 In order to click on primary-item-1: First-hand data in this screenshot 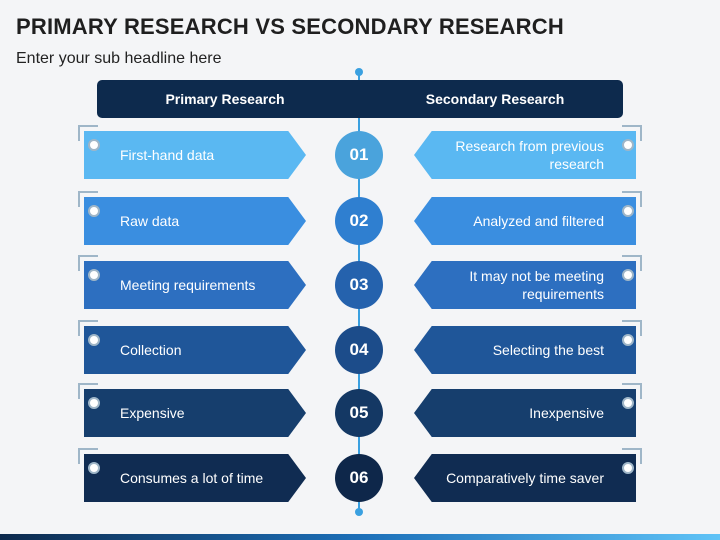, I will do `click(195, 155)`.